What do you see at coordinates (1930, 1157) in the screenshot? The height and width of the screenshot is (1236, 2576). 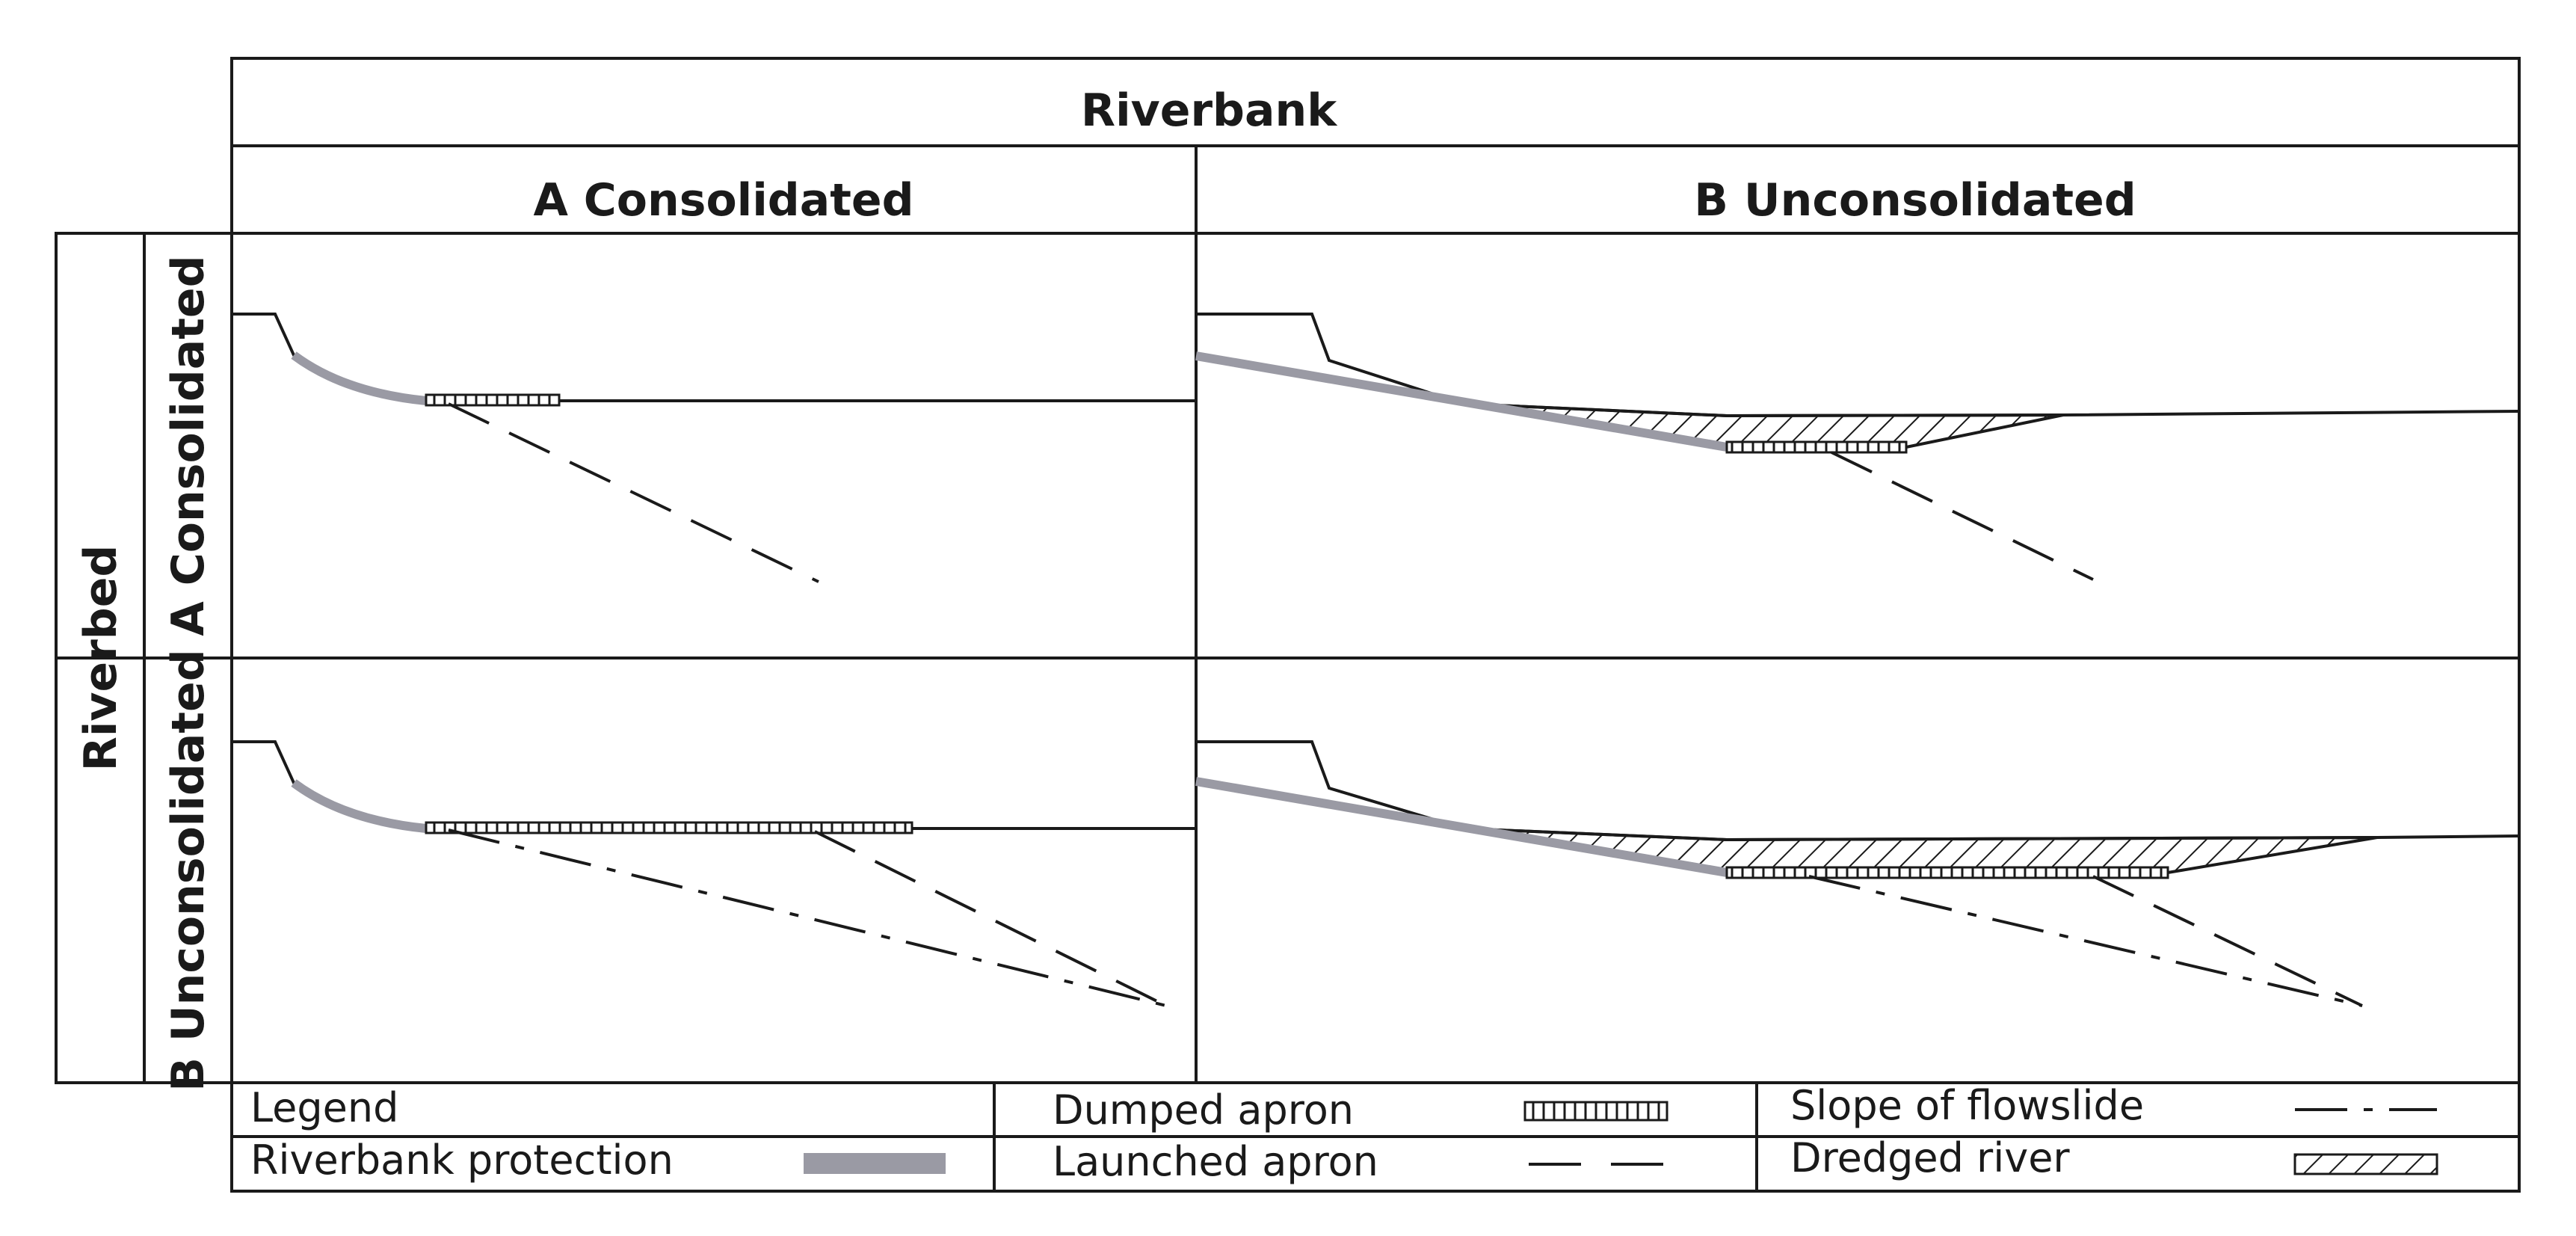 I see `legend-dredged-river-label: Dredged river` at bounding box center [1930, 1157].